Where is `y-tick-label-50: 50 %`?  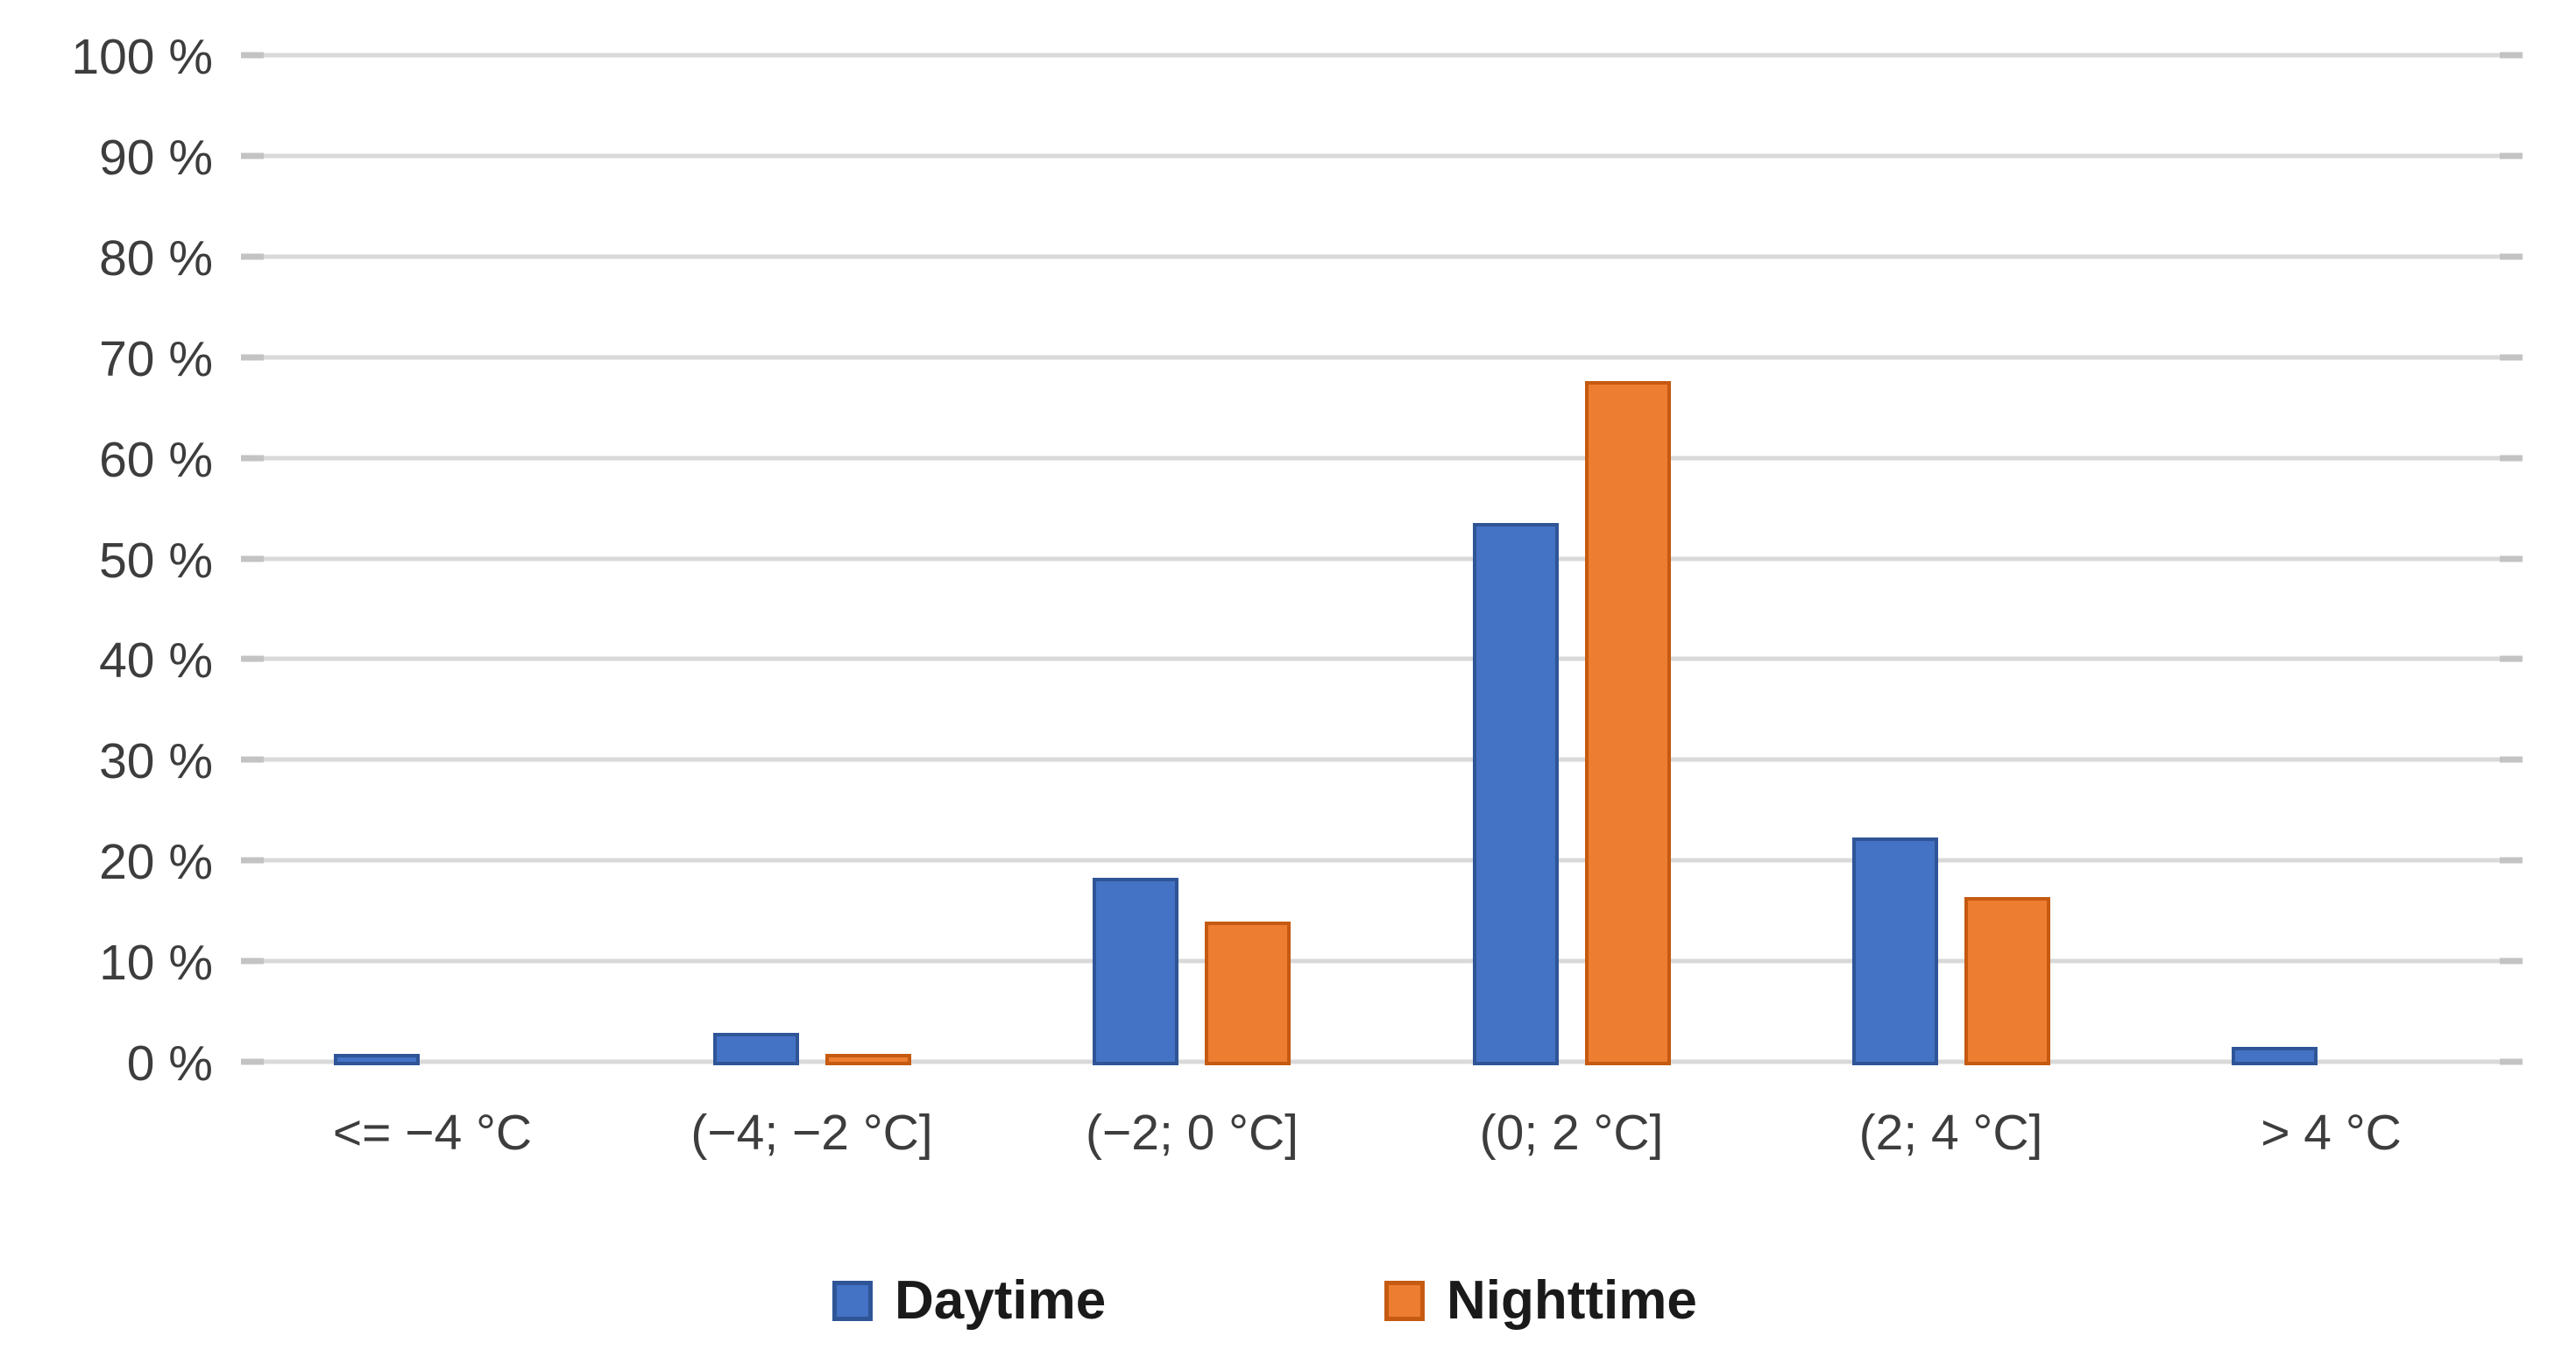 y-tick-label-50: 50 % is located at coordinates (156, 561).